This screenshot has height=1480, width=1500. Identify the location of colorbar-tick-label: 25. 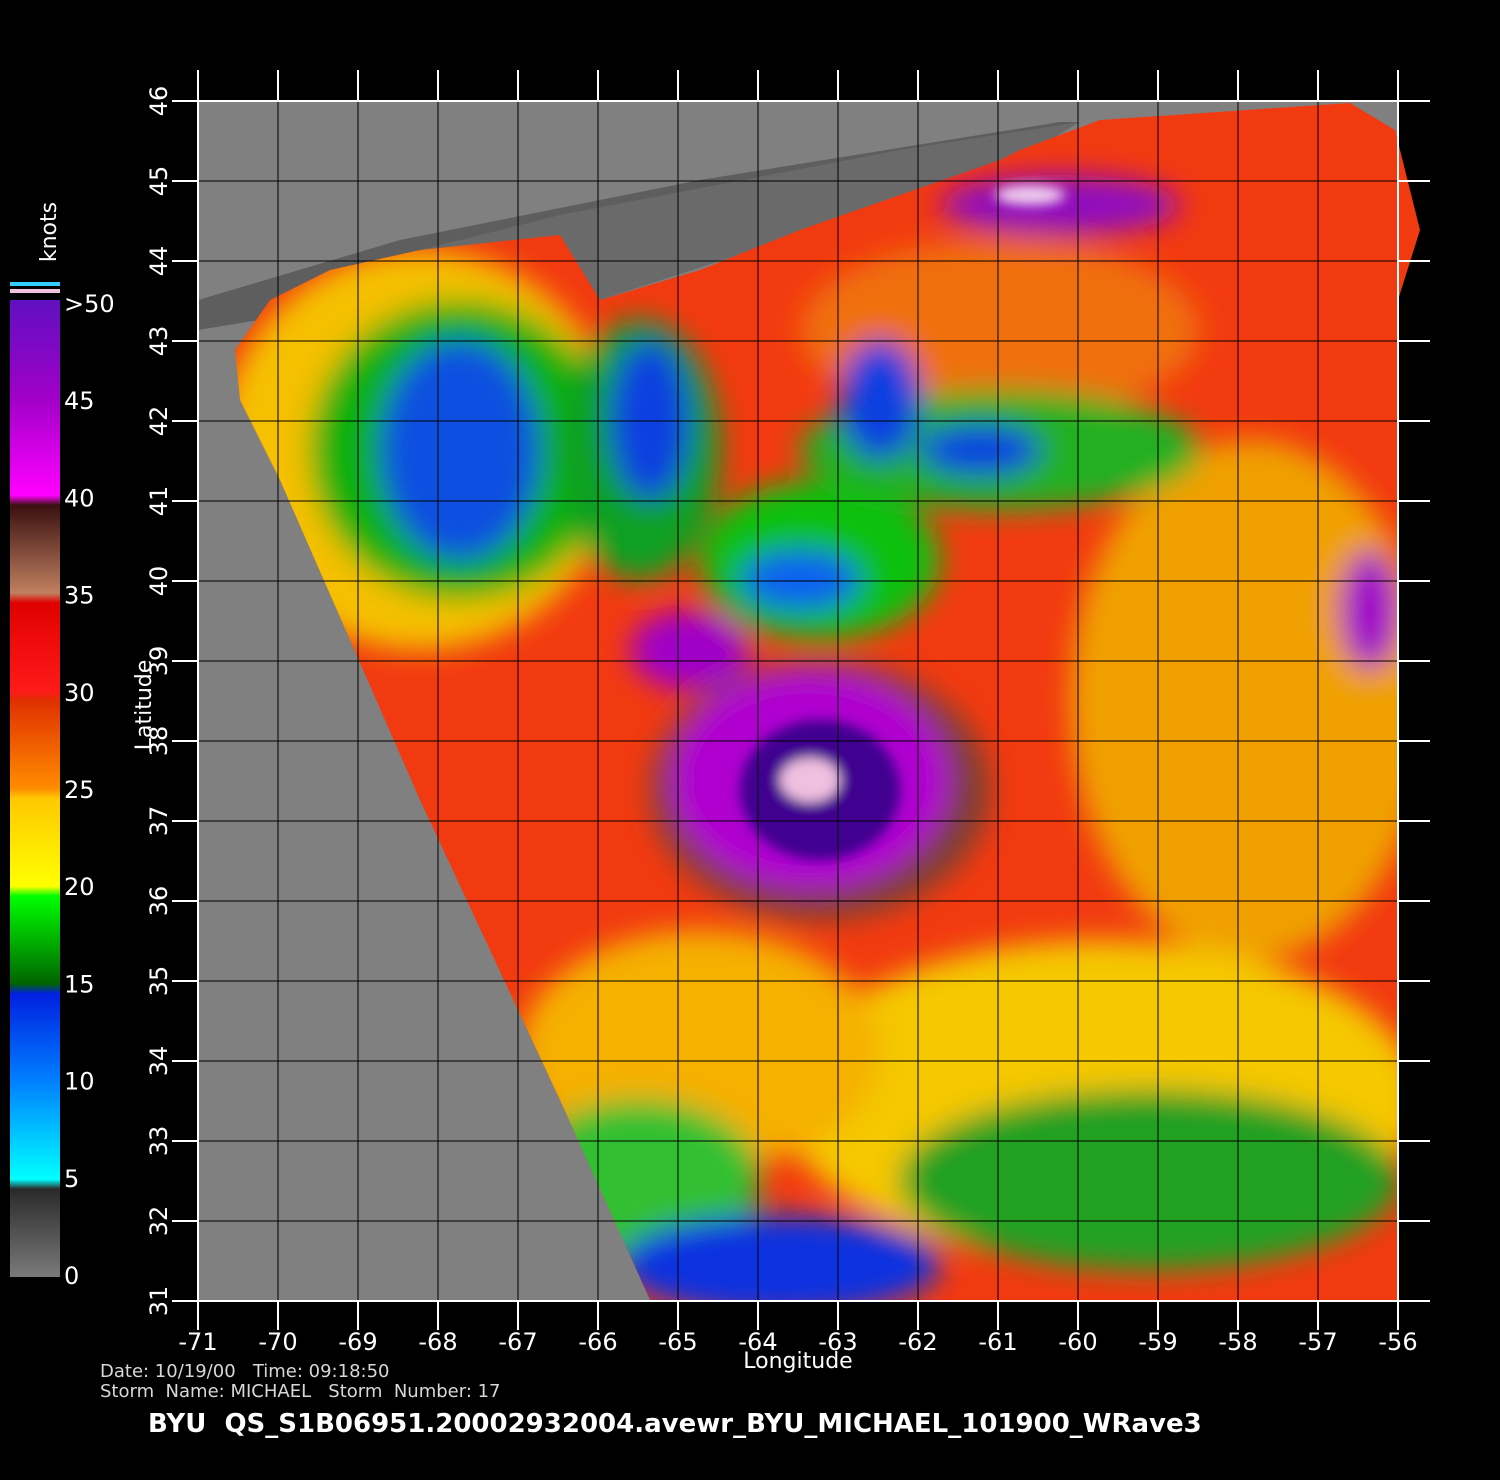
(79, 790).